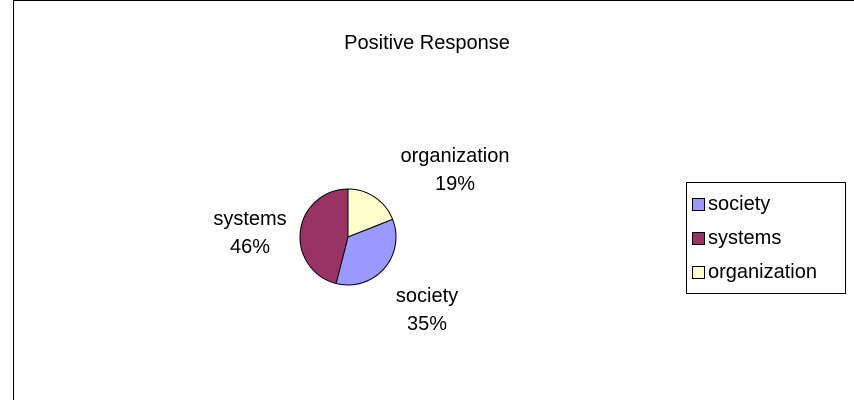  Describe the element at coordinates (427, 310) in the screenshot. I see `slice-label-society: society 35%` at that location.